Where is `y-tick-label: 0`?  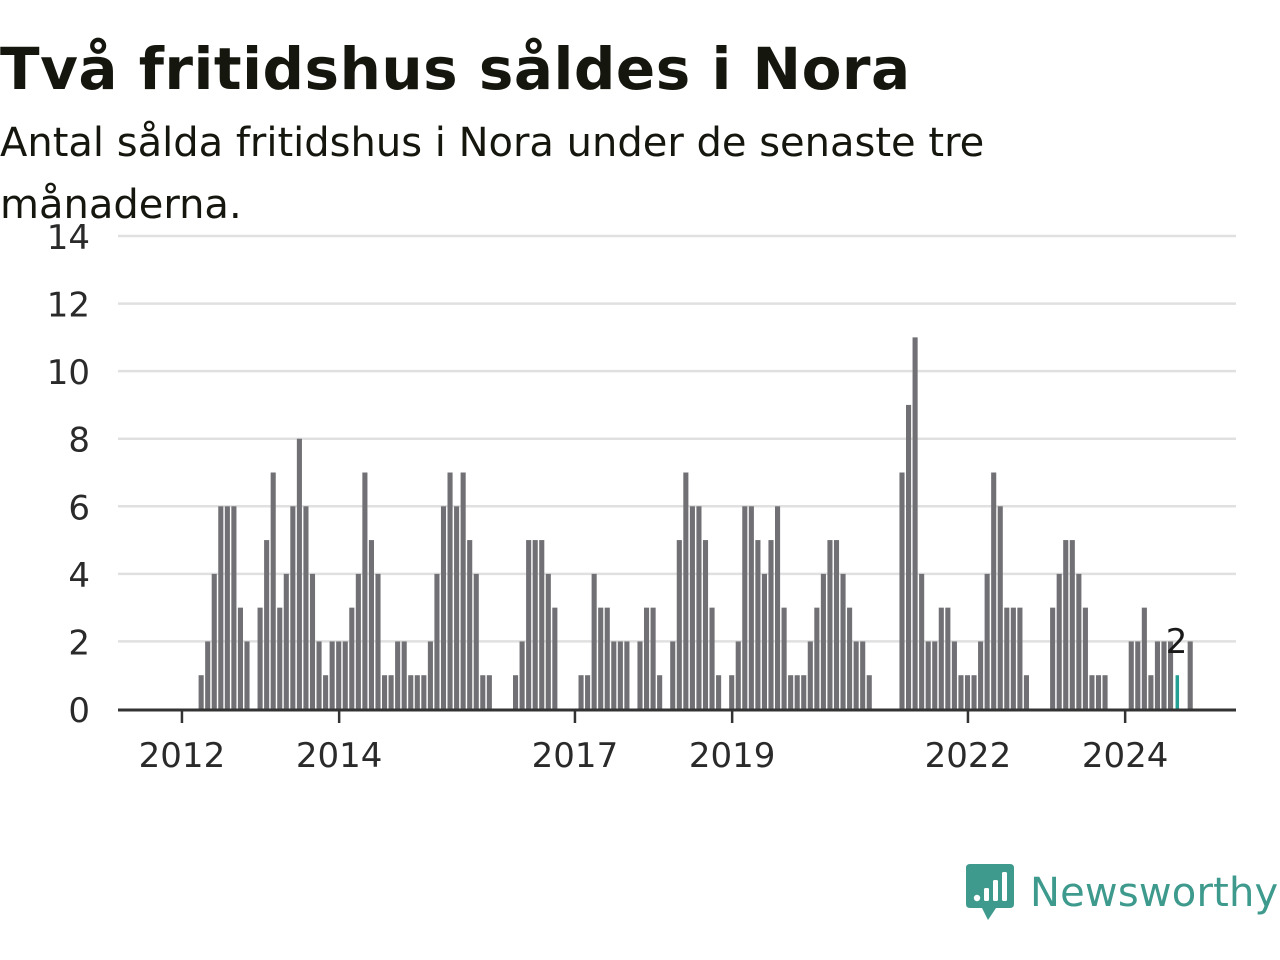
y-tick-label: 0 is located at coordinates (79, 711).